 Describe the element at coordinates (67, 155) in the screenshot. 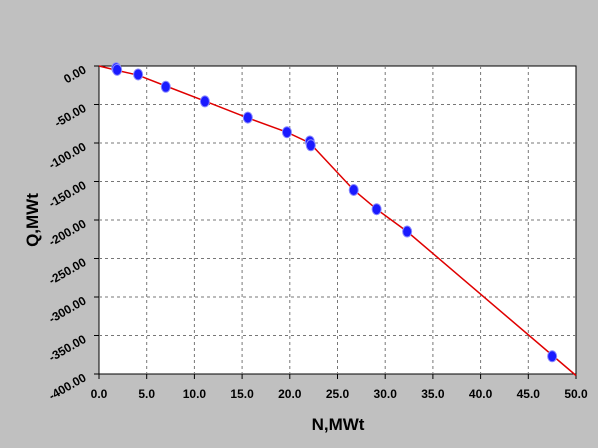

I see `y-tick-label: -100.00` at that location.